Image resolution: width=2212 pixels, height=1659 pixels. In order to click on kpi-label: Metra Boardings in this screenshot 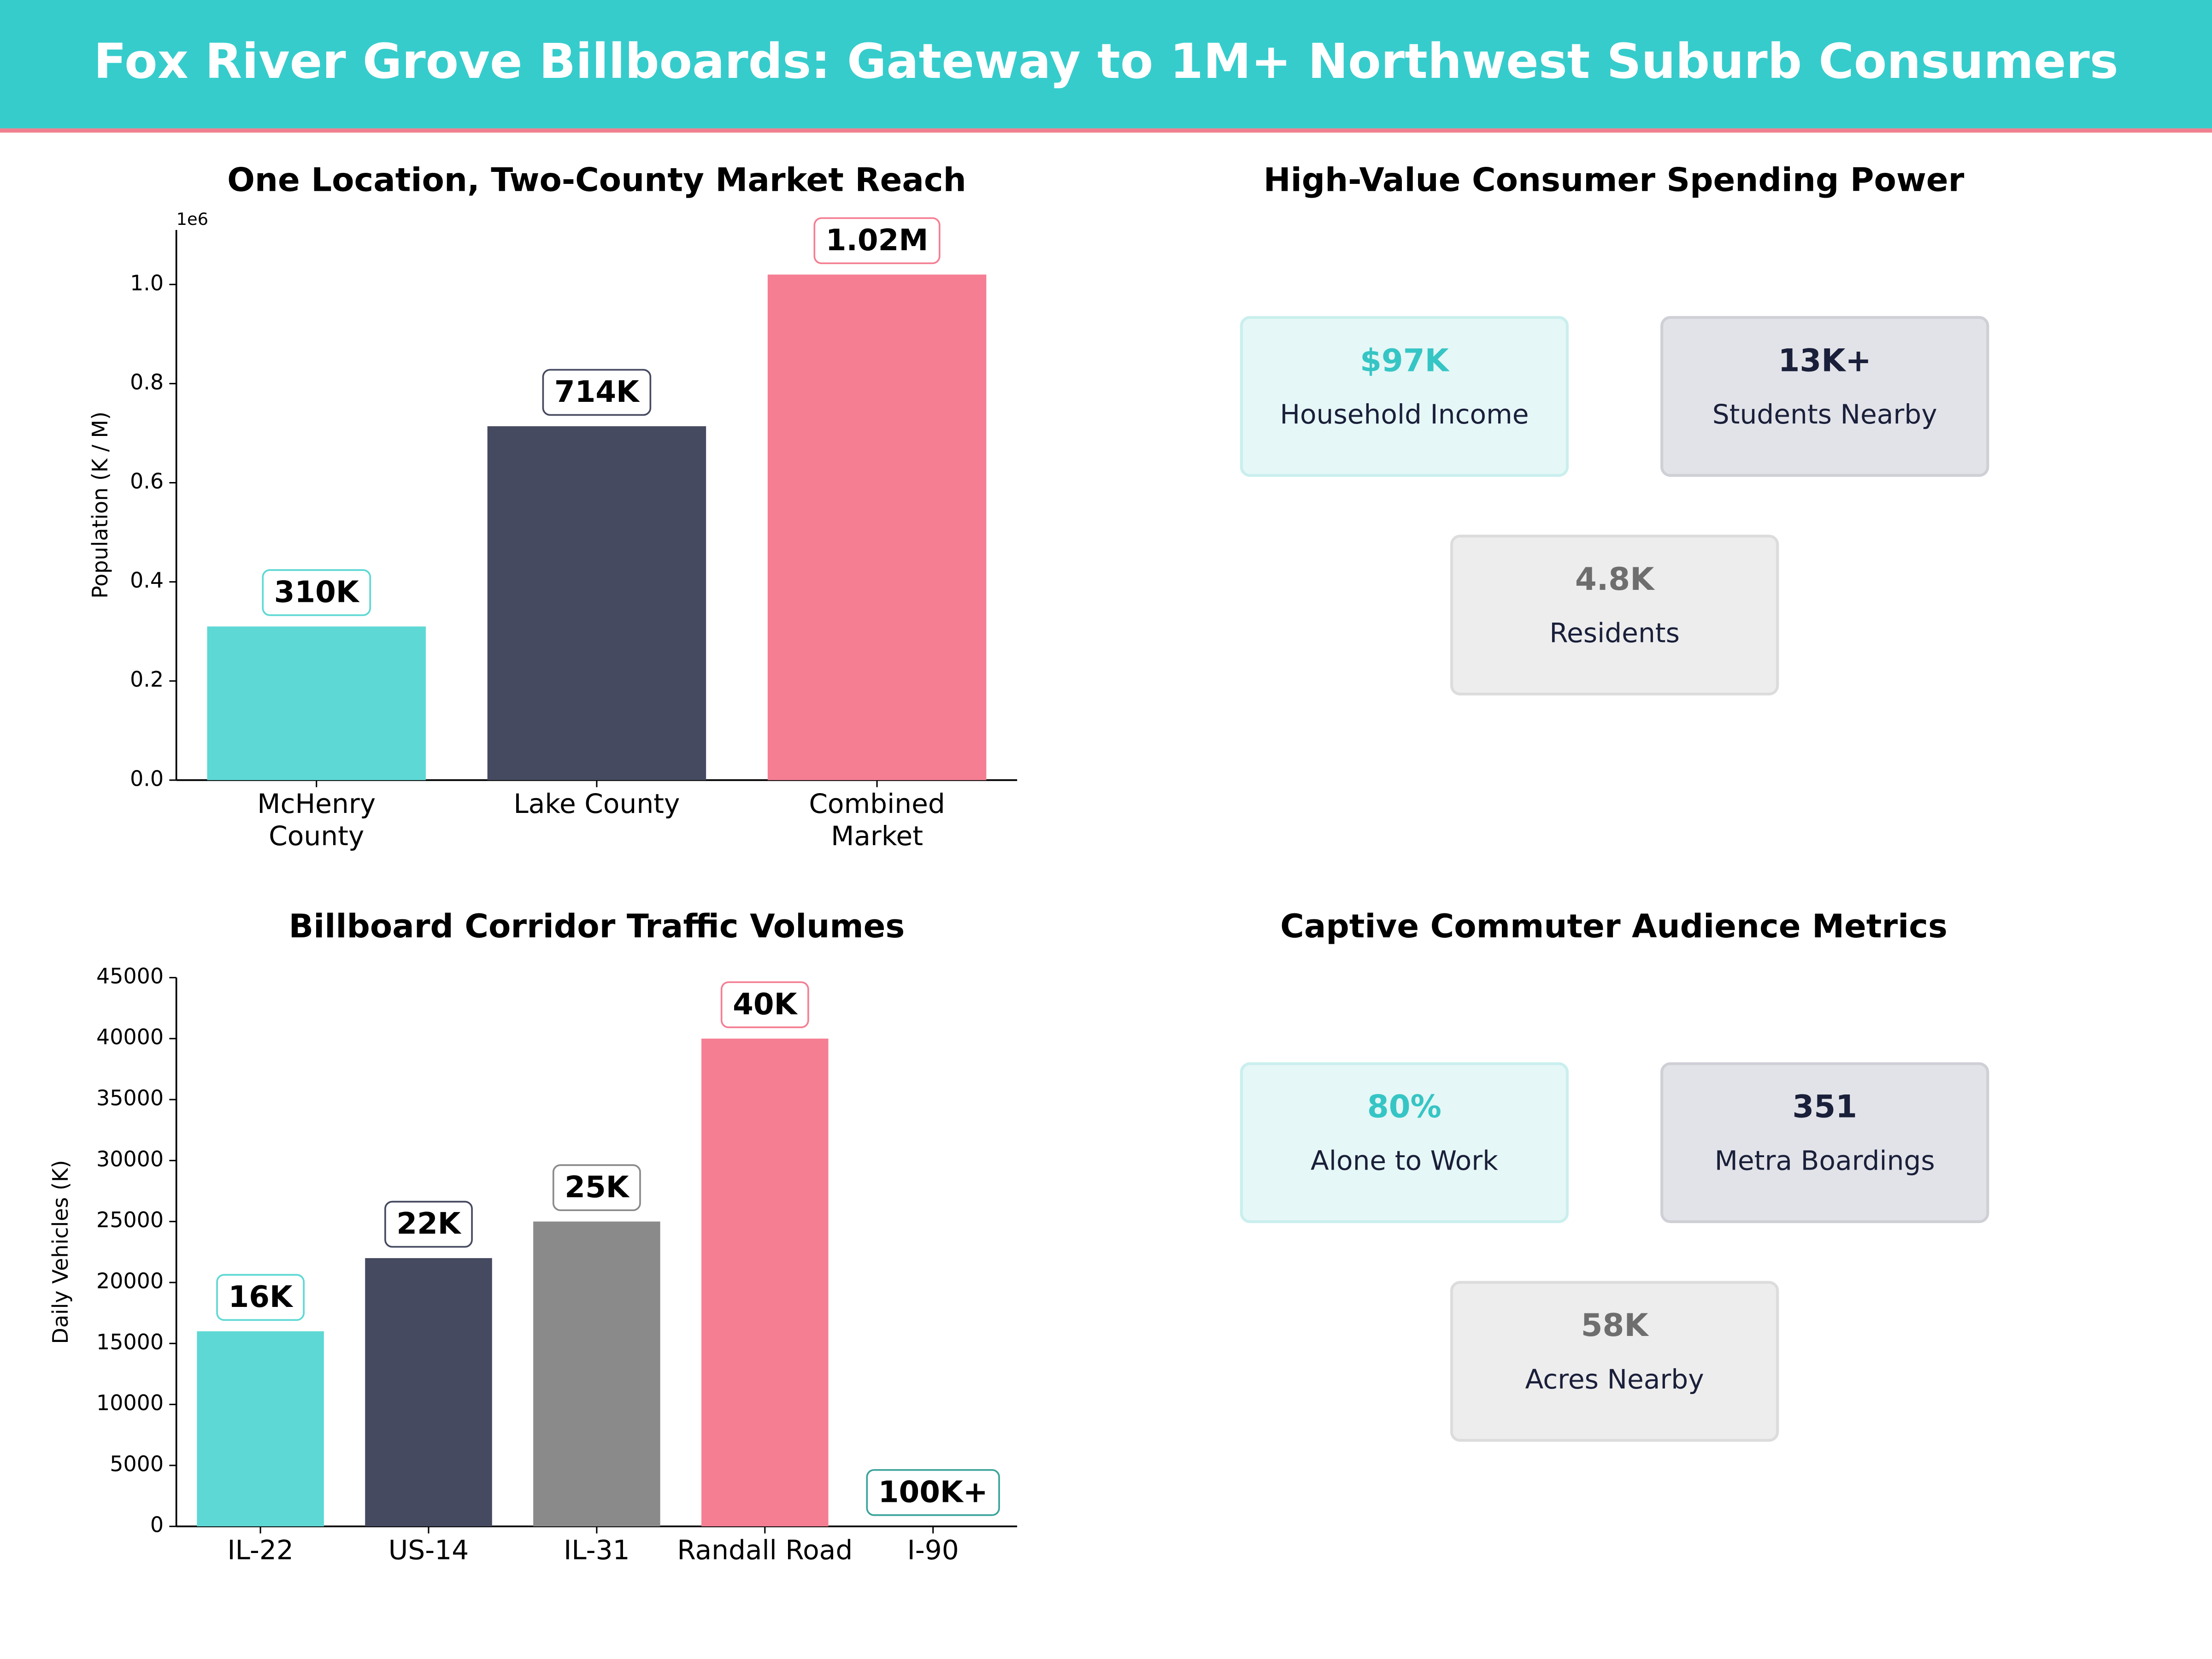, I will do `click(1825, 1161)`.